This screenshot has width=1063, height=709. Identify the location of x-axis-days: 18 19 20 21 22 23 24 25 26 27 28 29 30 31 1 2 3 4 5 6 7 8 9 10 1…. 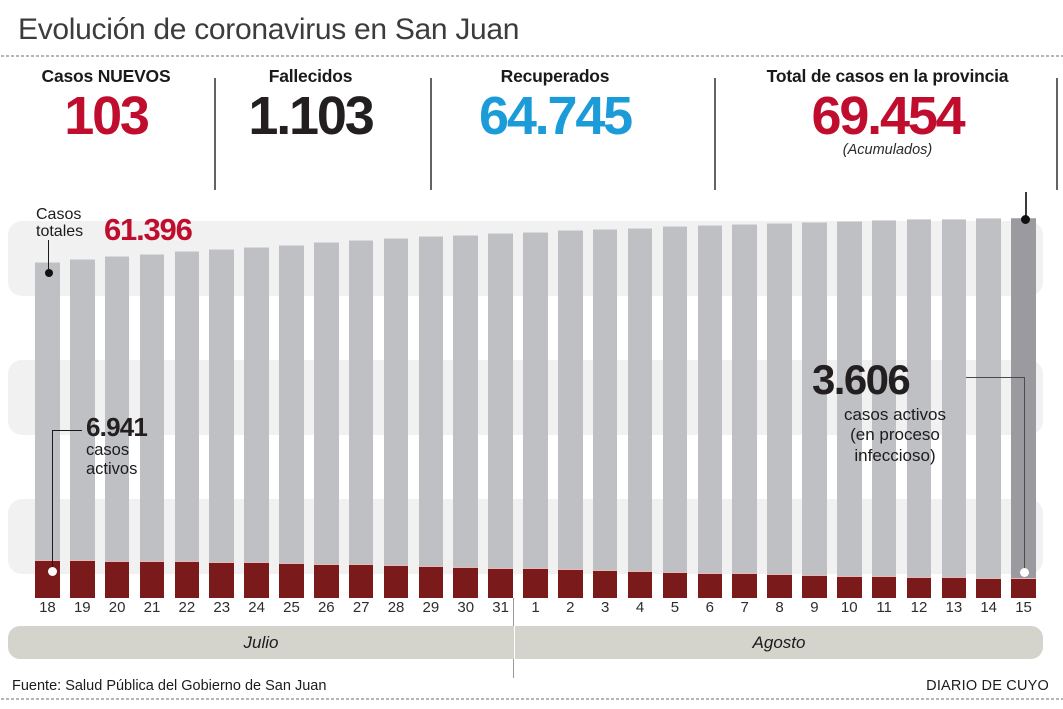
(531, 611).